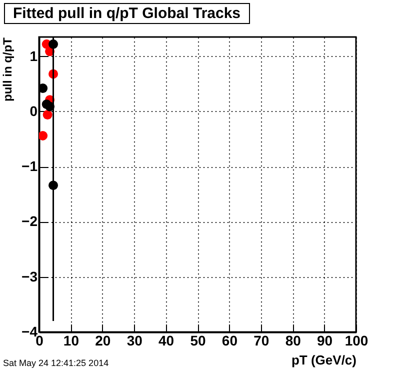 Image resolution: width=396 pixels, height=372 pixels. I want to click on x-tick-label: 100, so click(356, 340).